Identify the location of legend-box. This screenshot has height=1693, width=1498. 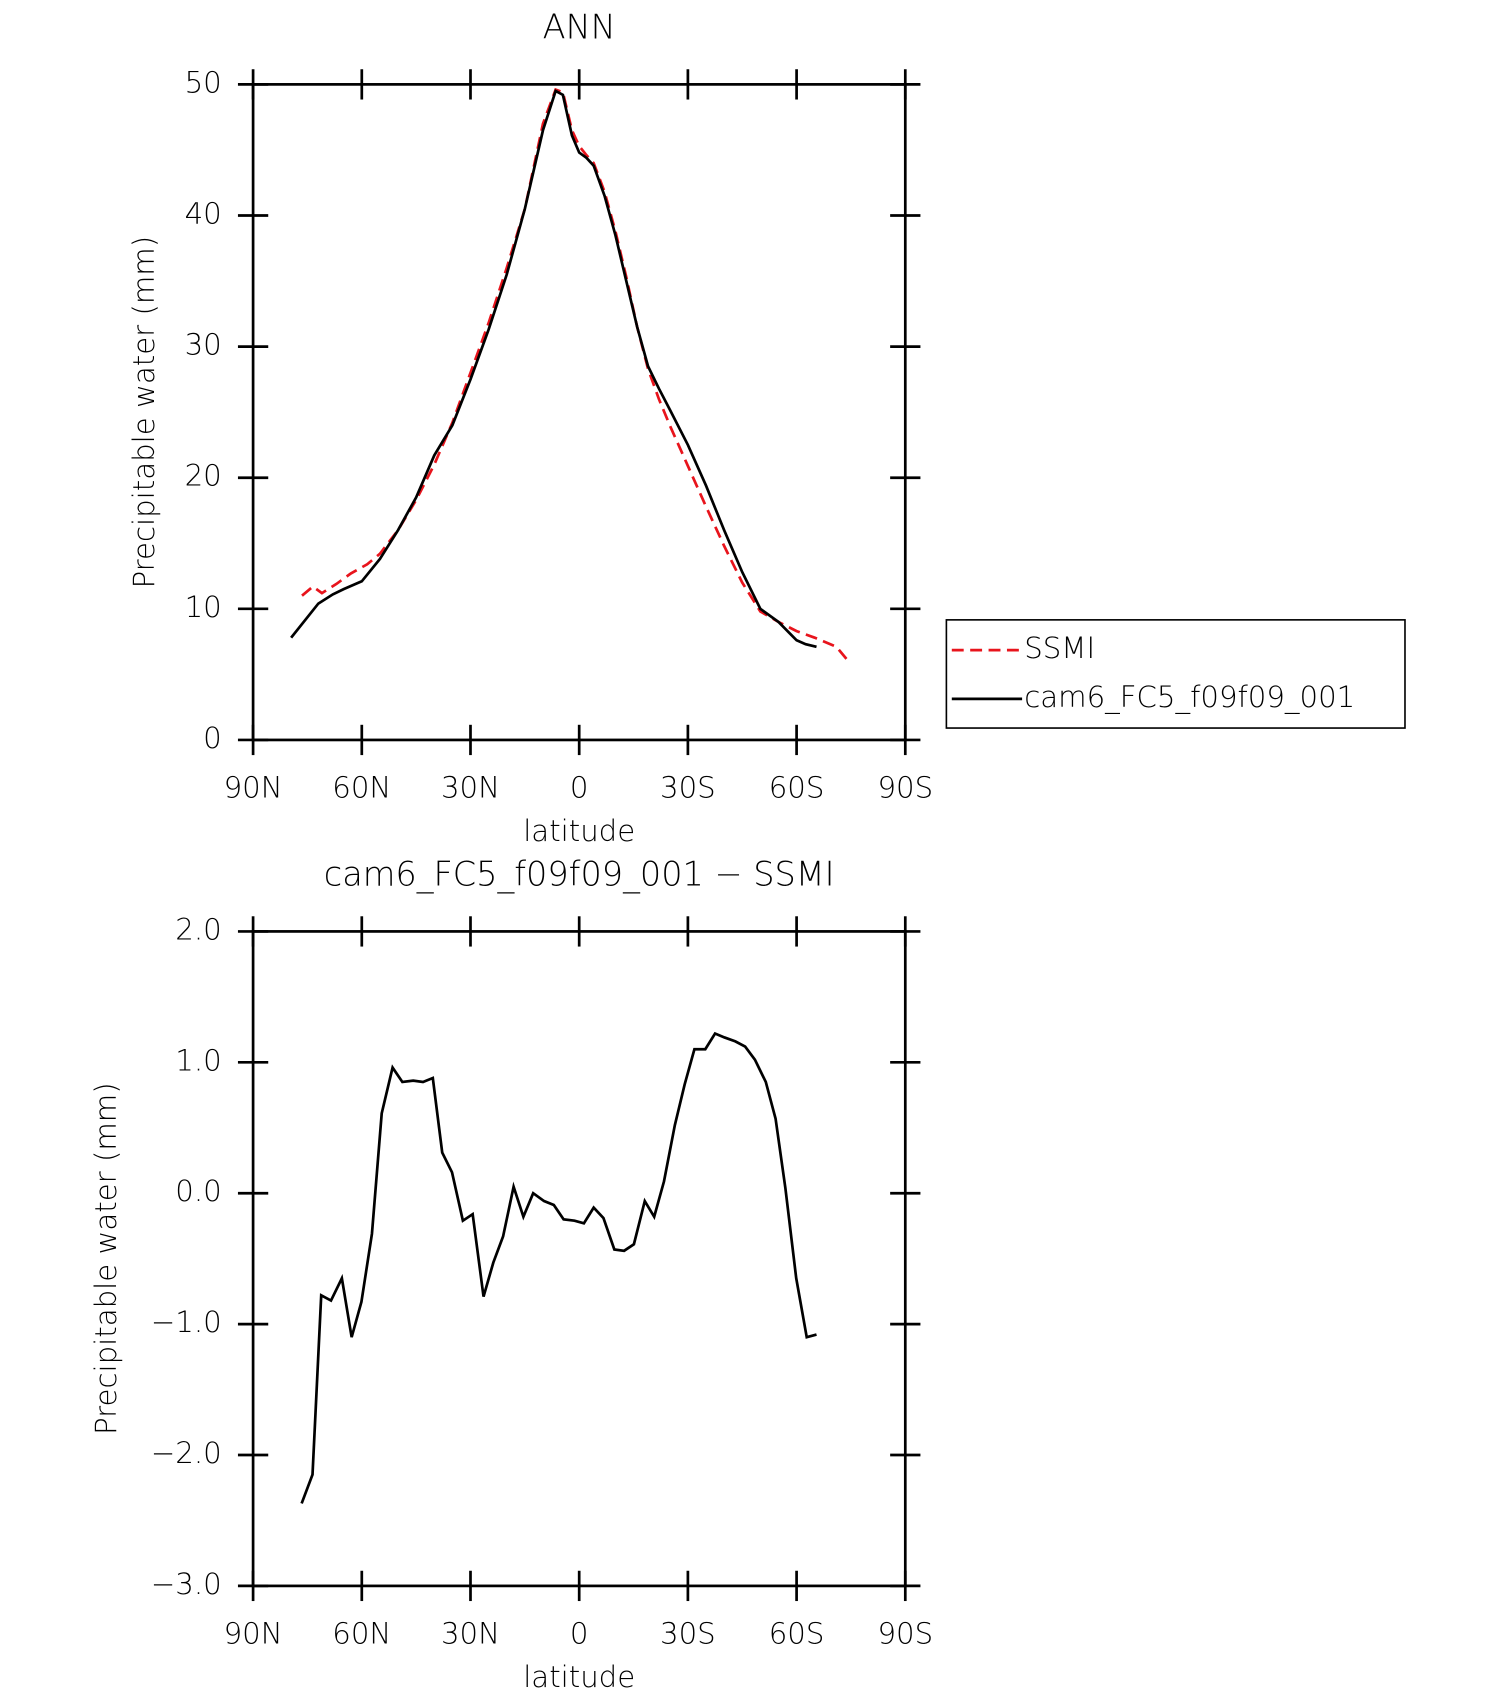
(1175, 674).